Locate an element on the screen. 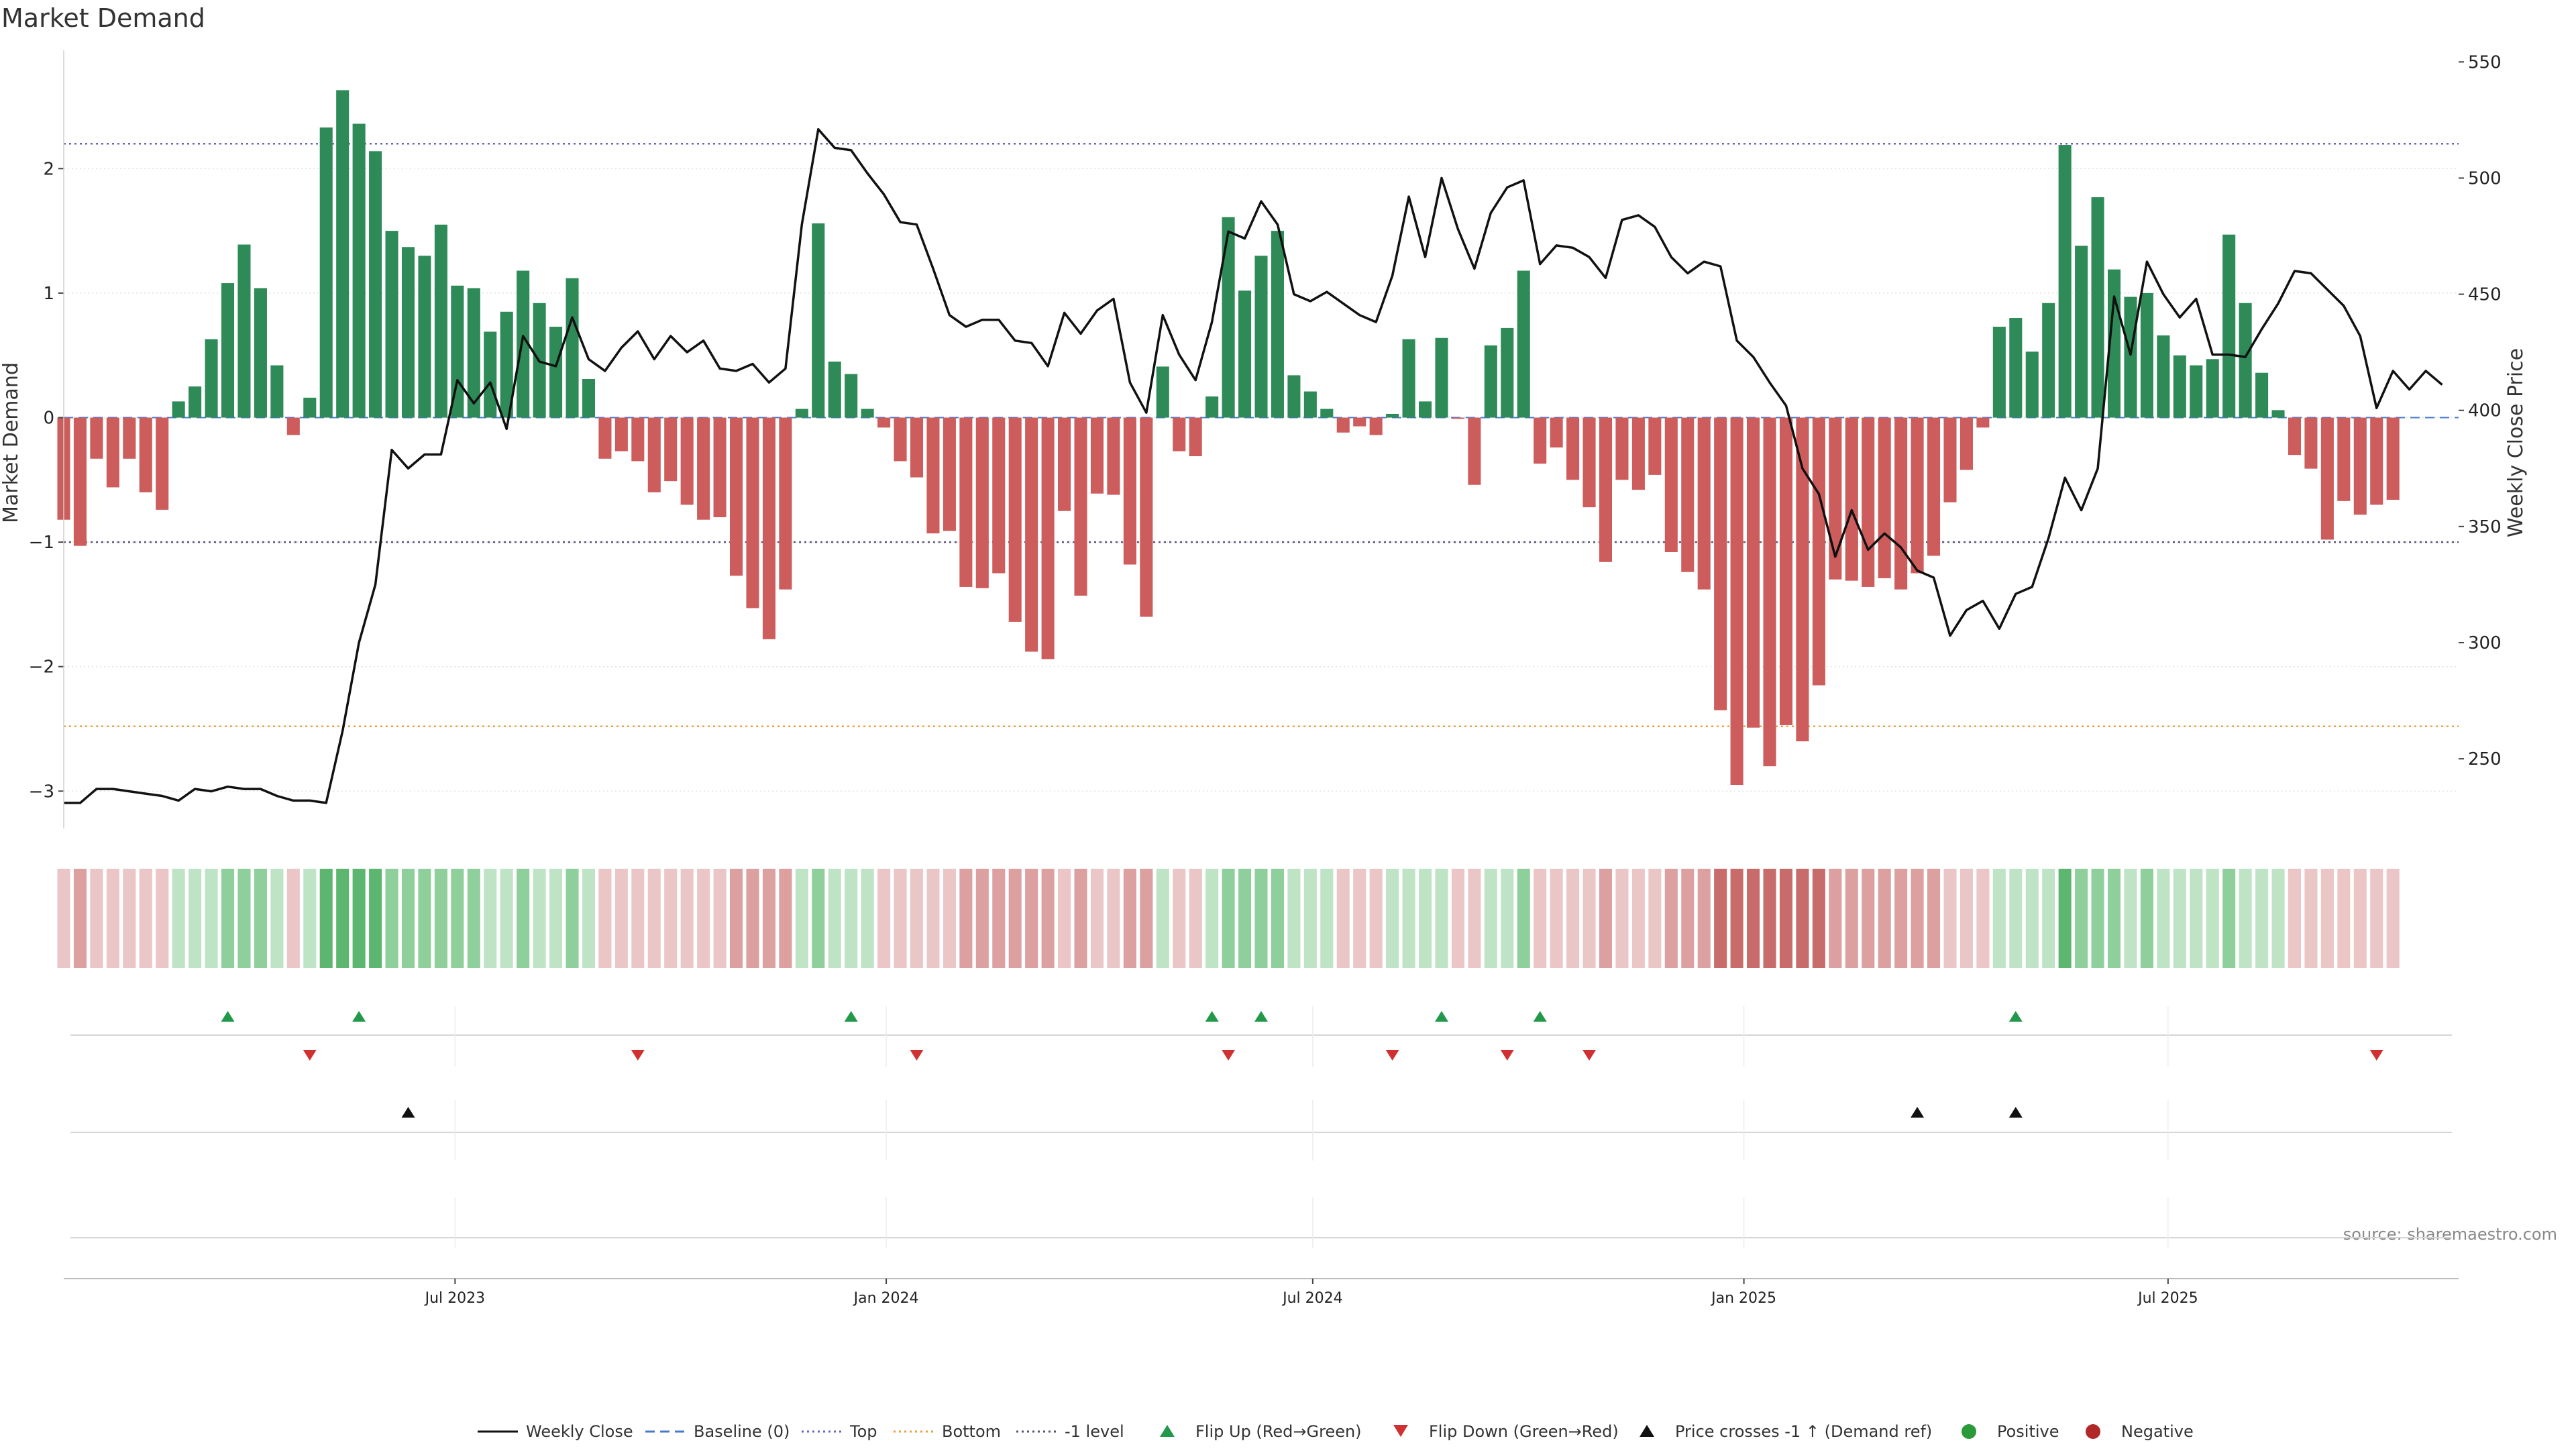 The height and width of the screenshot is (1449, 2576). legend-label: Positive is located at coordinates (2028, 1431).